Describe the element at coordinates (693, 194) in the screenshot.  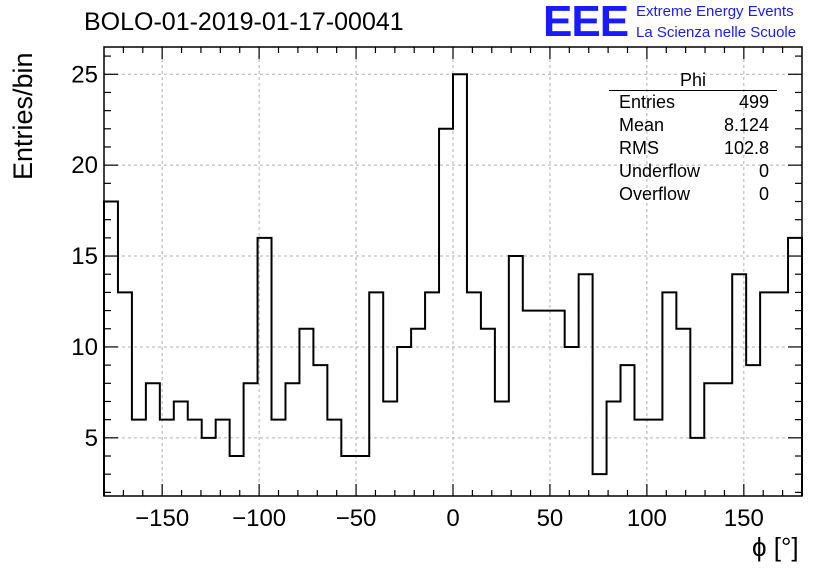
I see `stats-row-overflow: Overflow 0` at that location.